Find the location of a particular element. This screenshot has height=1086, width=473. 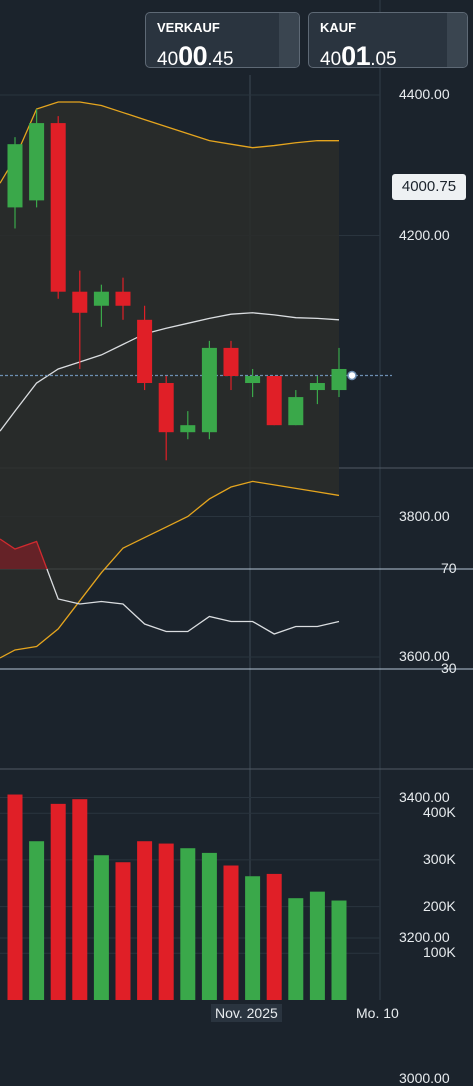

sell-button: VERKAUF 4000.45 is located at coordinates (222, 41).